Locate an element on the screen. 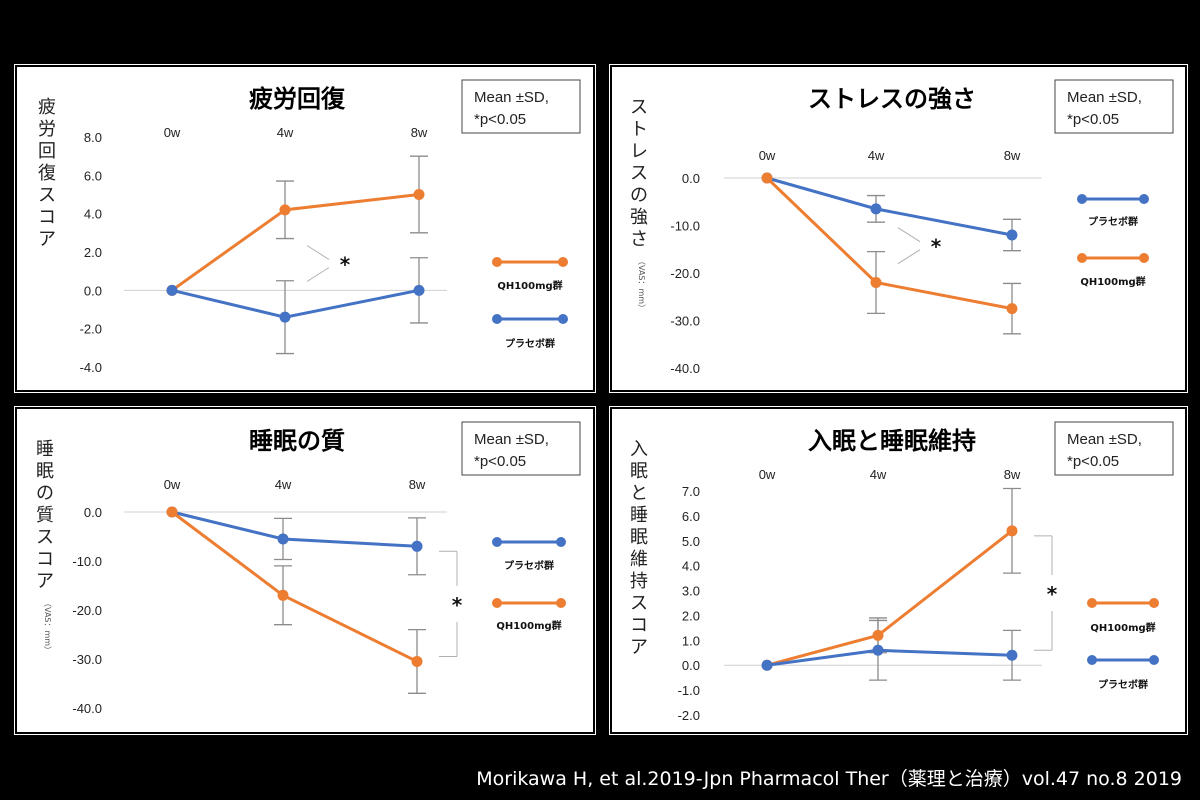 The image size is (1200, 800). x-category-label: 0w is located at coordinates (172, 484).